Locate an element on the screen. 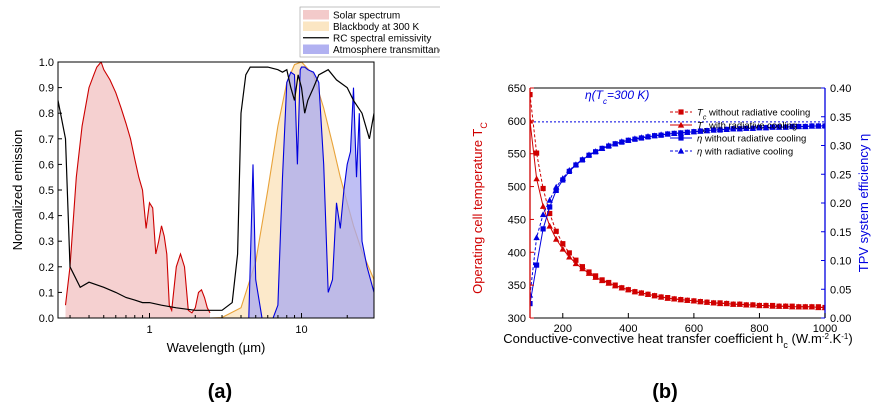 This screenshot has width=883, height=408. a-y-tick-label: 0.1 is located at coordinates (46, 293).